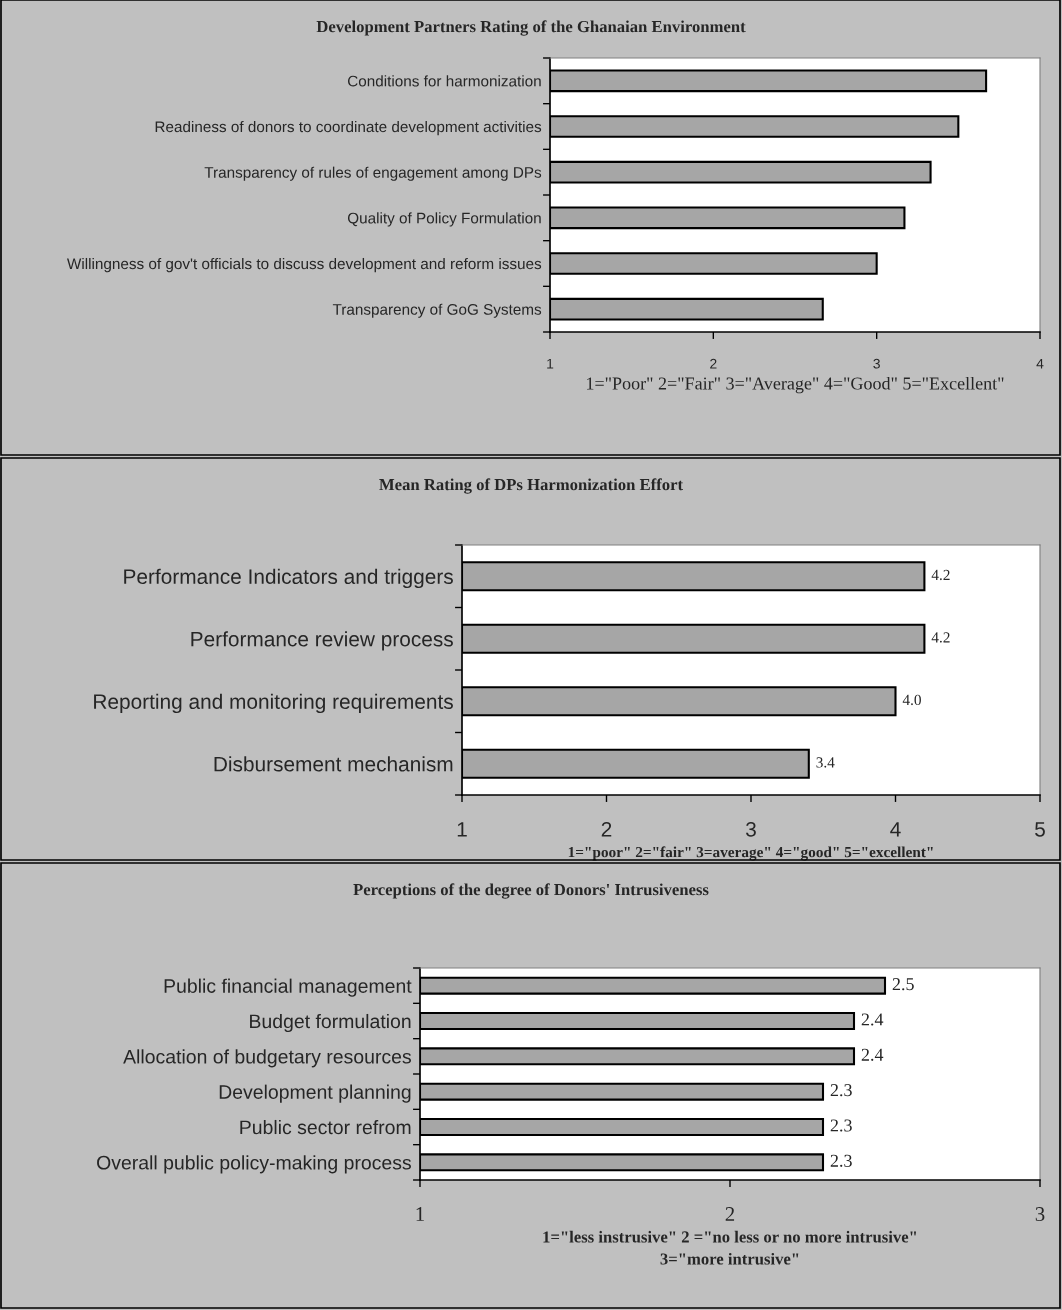  What do you see at coordinates (254, 1164) in the screenshot?
I see `y-tick-label: Overall public policy-making process` at bounding box center [254, 1164].